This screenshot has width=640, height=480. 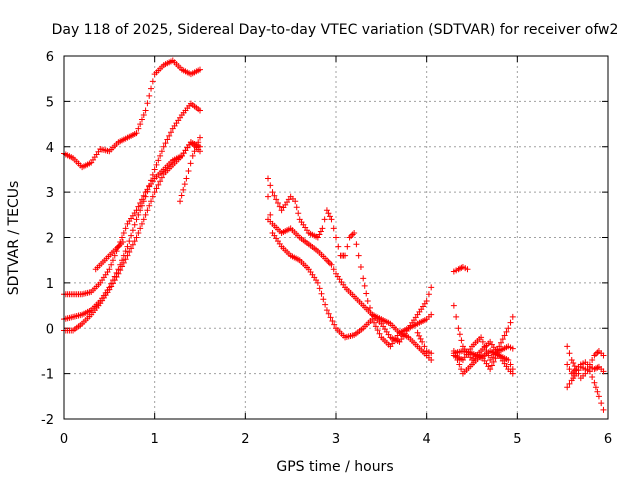 I want to click on x-tick-label: 5, so click(x=517, y=439).